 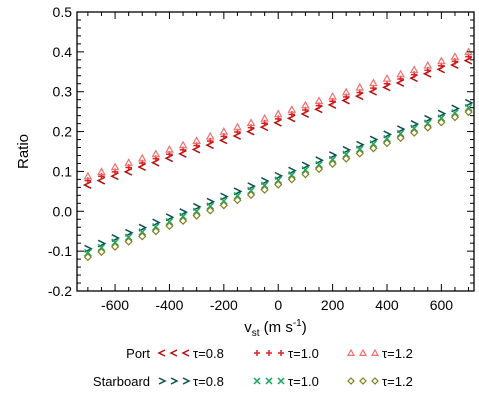 What do you see at coordinates (63, 92) in the screenshot?
I see `y-tick-label: 0.3` at bounding box center [63, 92].